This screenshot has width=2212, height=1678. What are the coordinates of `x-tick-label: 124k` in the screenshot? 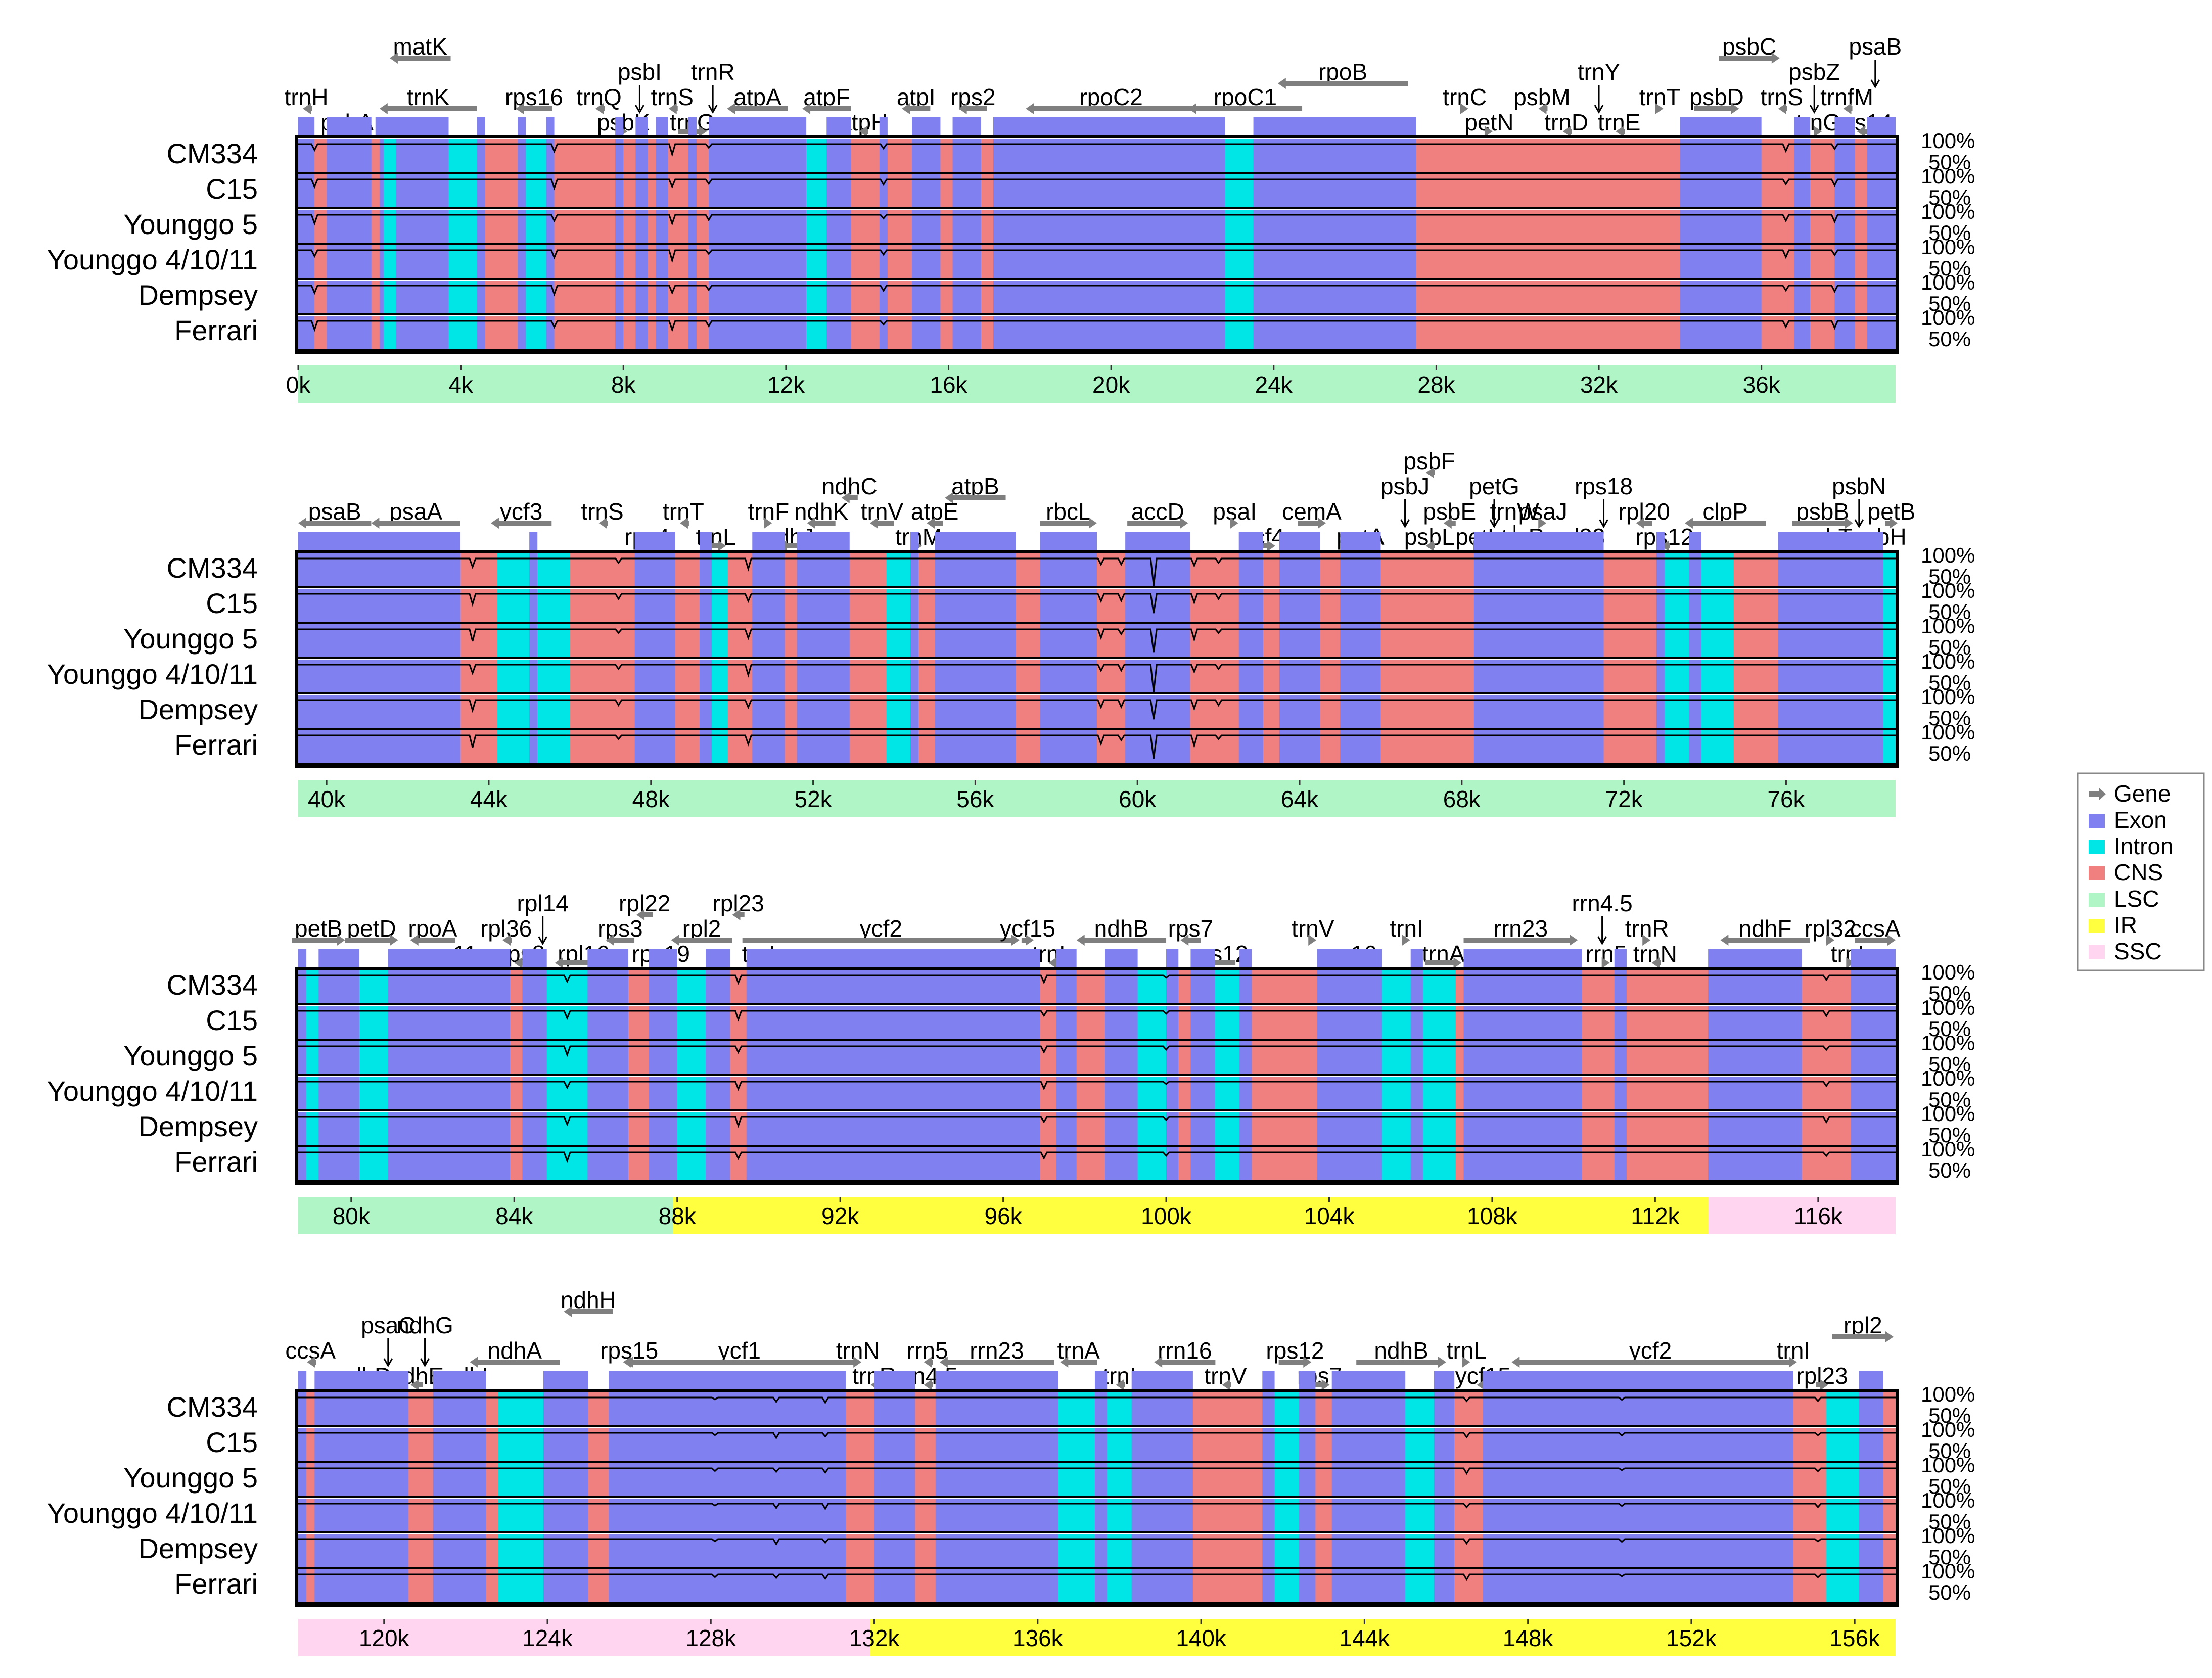 It's located at (547, 1638).